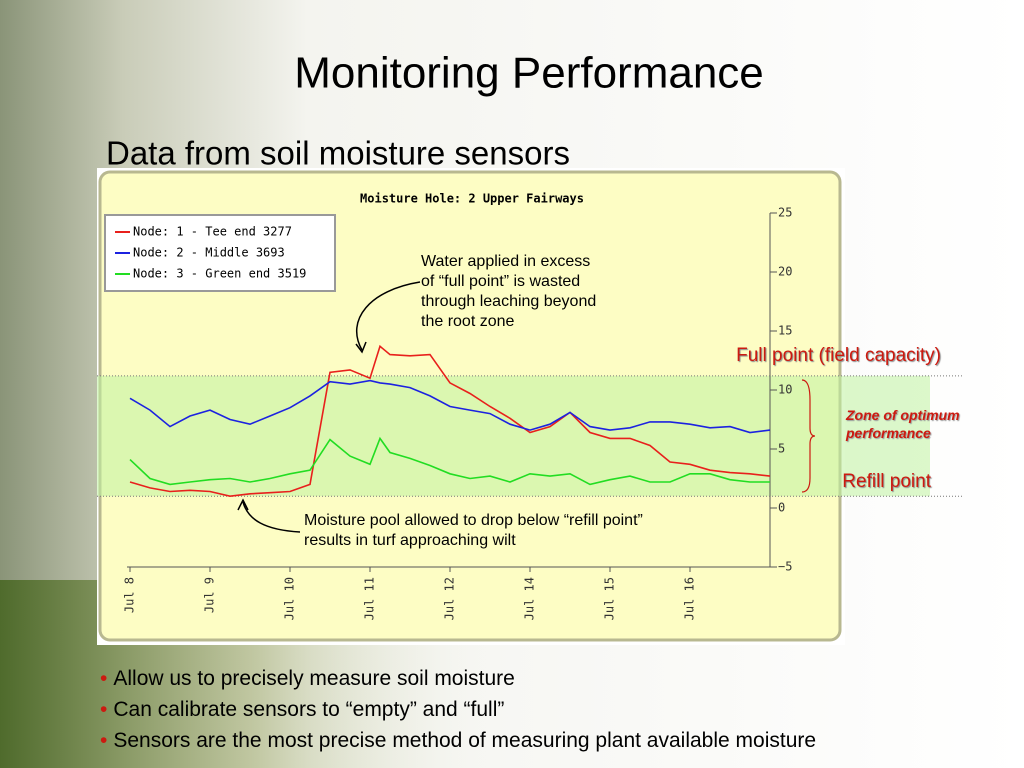 Image resolution: width=1024 pixels, height=768 pixels. Describe the element at coordinates (290, 598) in the screenshot. I see `x-tick-label: Jul 10` at that location.